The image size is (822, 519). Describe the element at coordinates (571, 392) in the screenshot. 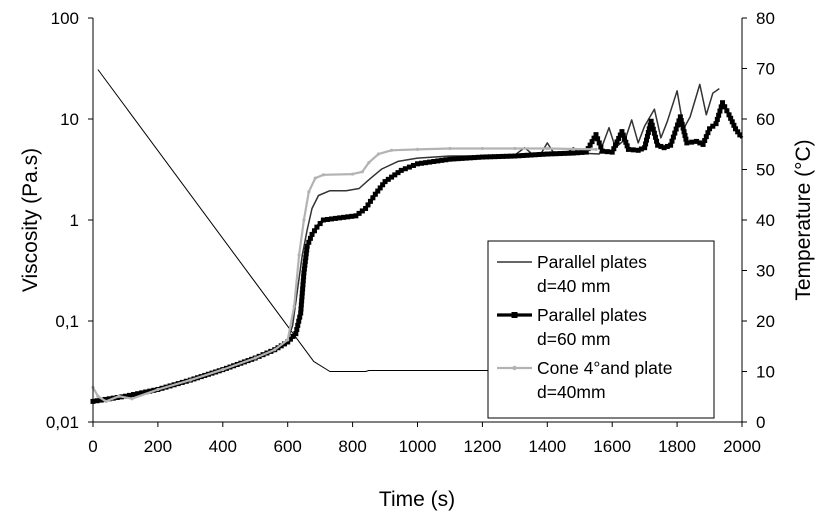

I see `legend-label: d=40mm` at that location.